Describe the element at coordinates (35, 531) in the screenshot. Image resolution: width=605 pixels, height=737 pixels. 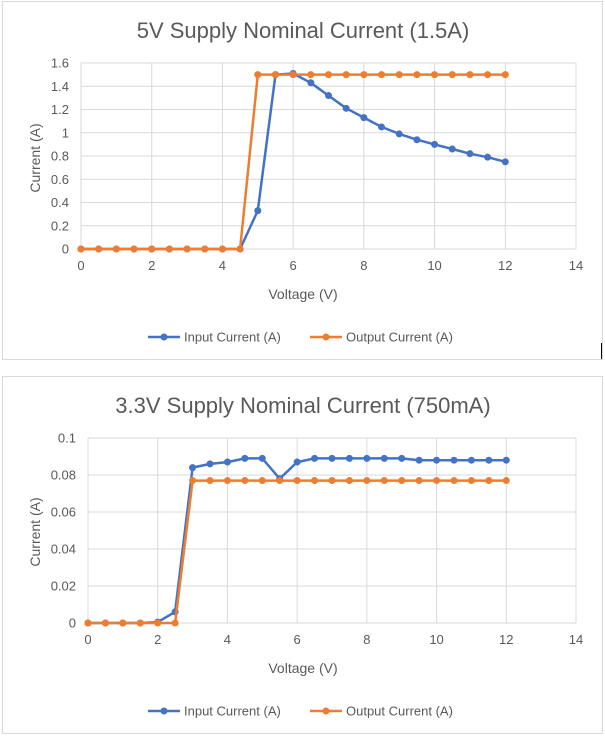
I see `y-axis-title: Current (A)` at that location.